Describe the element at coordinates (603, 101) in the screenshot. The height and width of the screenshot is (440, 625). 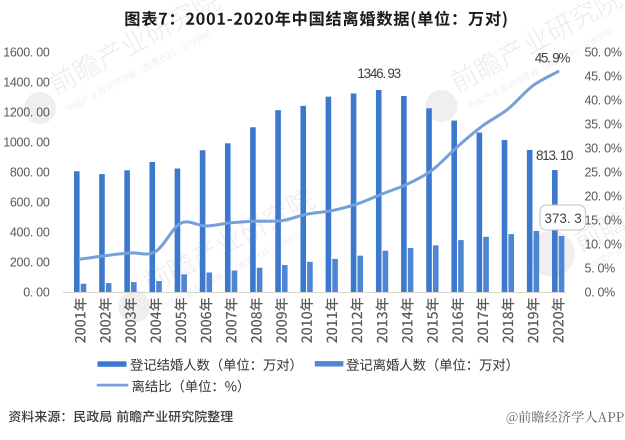
I see `svg-text: 40. 0%` at that location.